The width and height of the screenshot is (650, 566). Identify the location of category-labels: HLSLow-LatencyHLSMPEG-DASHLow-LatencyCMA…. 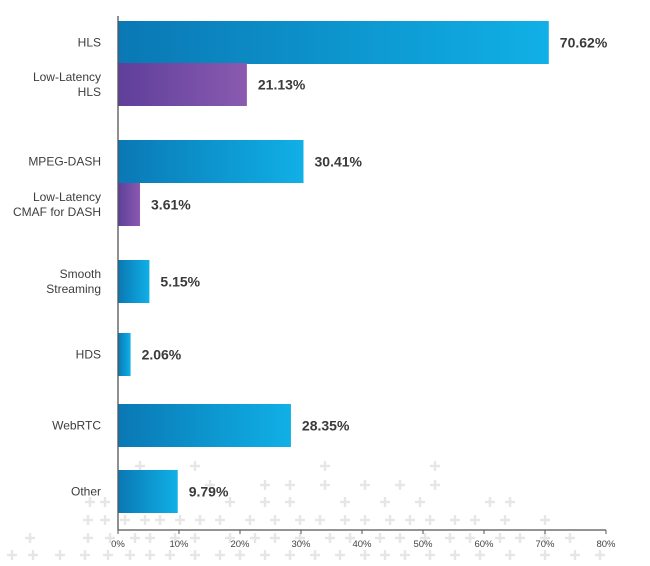
(57, 267).